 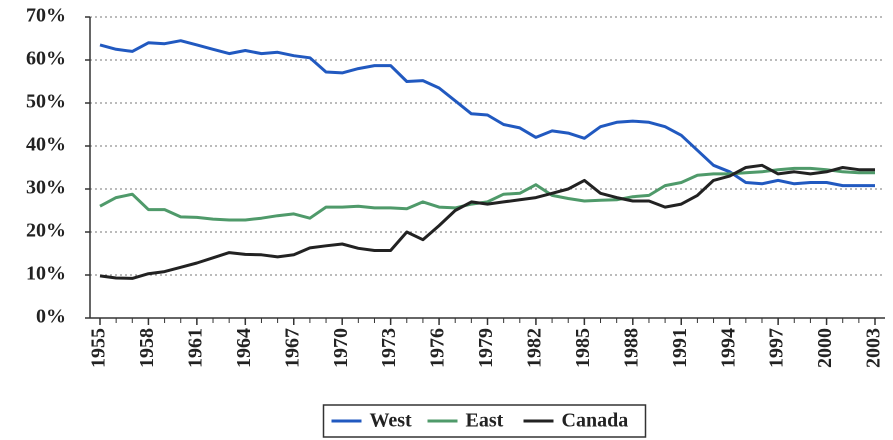 I want to click on legend-label: Canada, so click(x=595, y=421).